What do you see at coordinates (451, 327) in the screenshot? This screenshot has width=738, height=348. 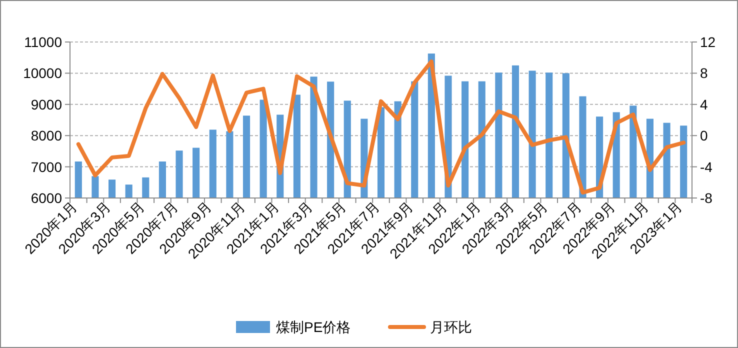 I see `legend-label: 月环比` at bounding box center [451, 327].